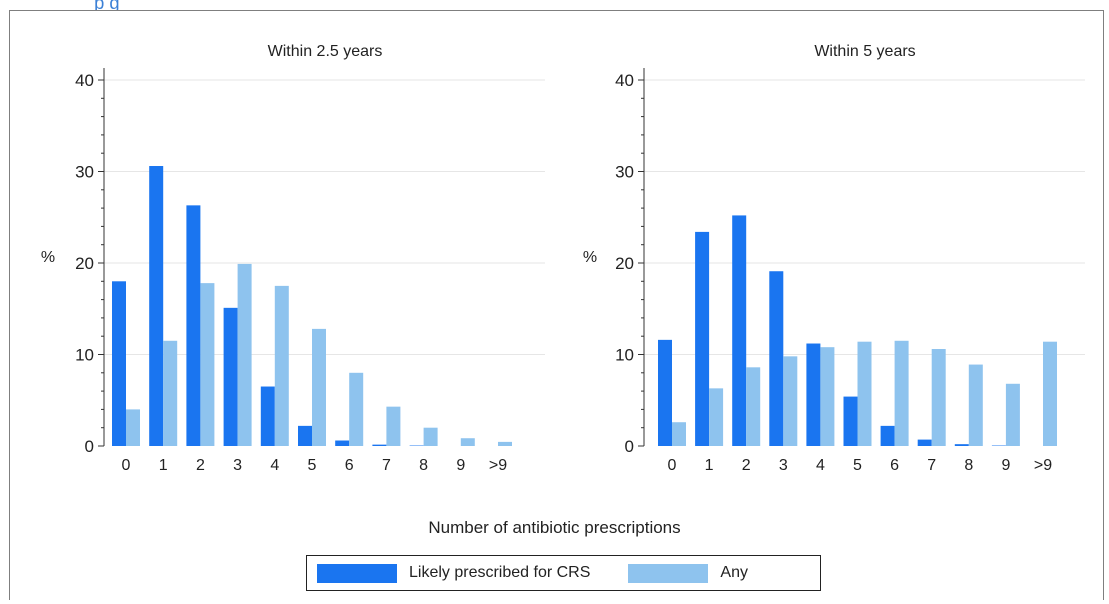 The height and width of the screenshot is (604, 1109). What do you see at coordinates (734, 572) in the screenshot?
I see `legend-label-any: Any` at bounding box center [734, 572].